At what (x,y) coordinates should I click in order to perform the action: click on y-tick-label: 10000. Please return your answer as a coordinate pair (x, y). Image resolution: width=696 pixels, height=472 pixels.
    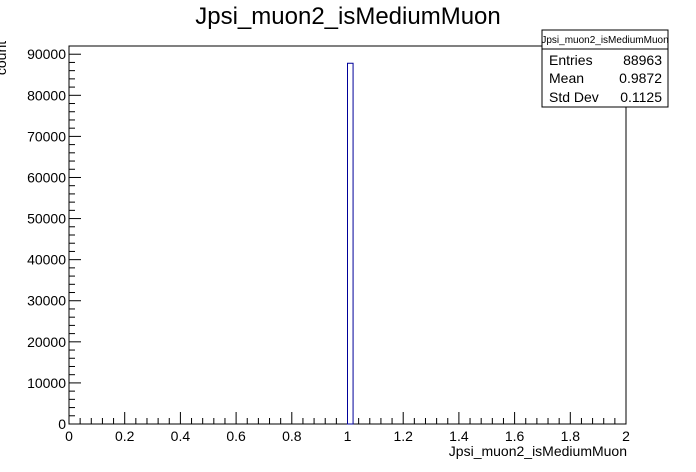
    Looking at the image, I should click on (46, 383).